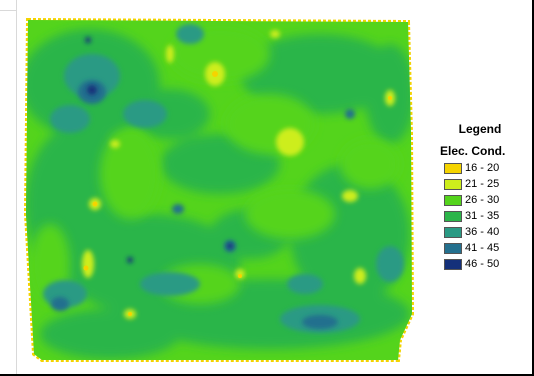 This screenshot has width=534, height=376. Describe the element at coordinates (482, 184) in the screenshot. I see `legend-label: 21 - 25` at that location.